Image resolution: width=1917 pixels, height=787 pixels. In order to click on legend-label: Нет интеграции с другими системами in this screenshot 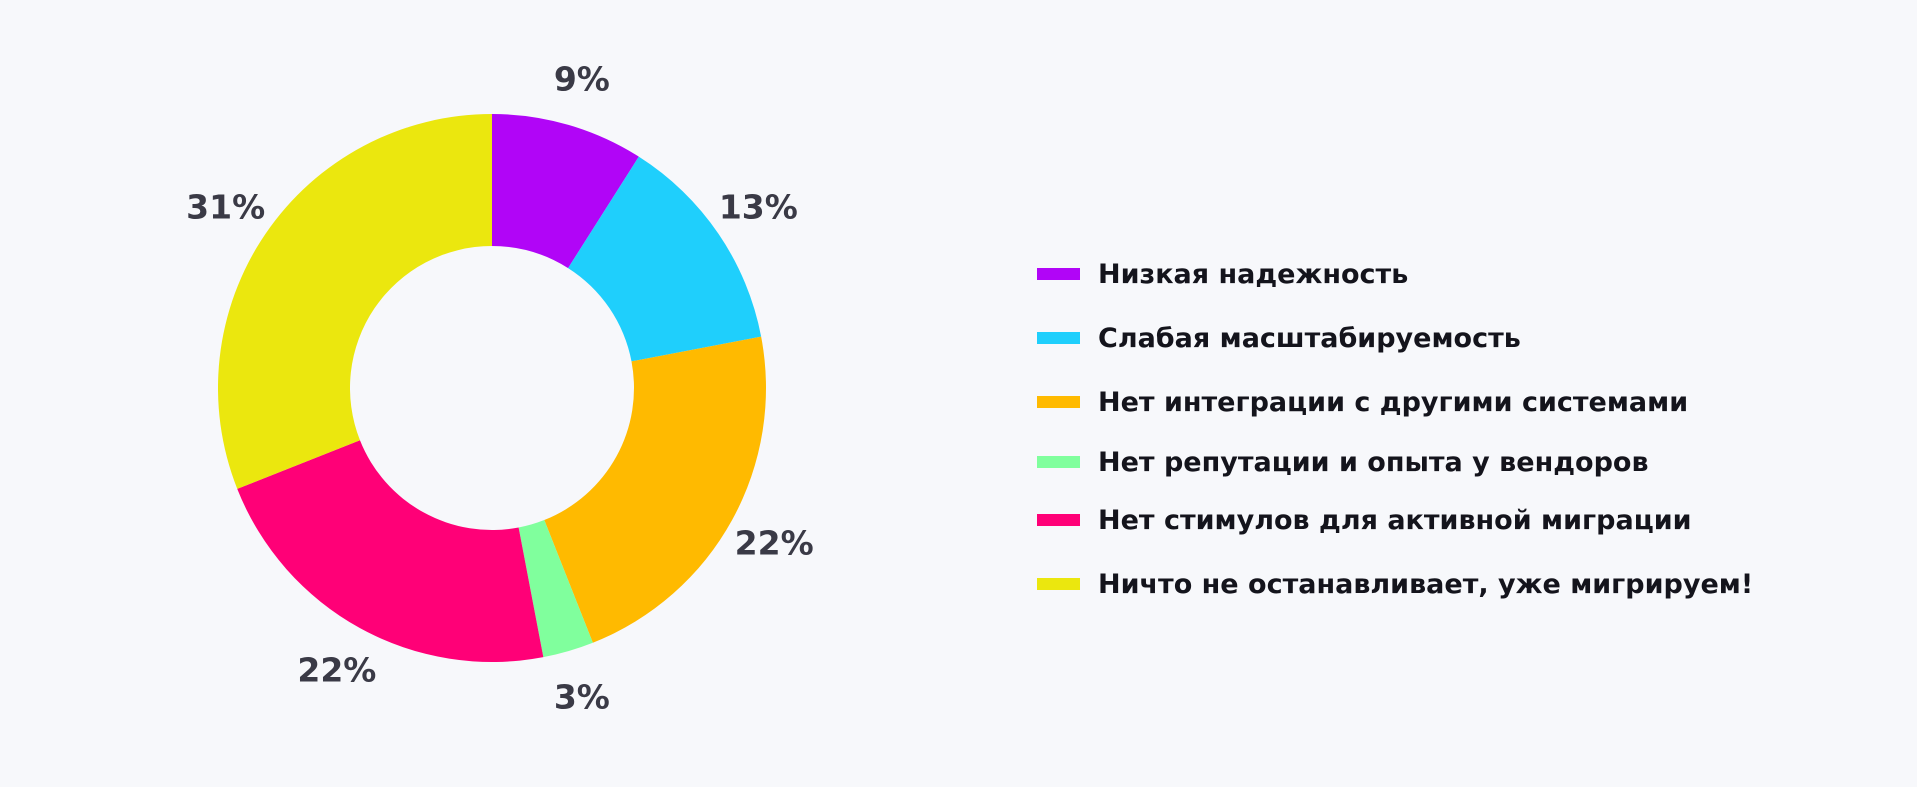, I will do `click(1393, 402)`.